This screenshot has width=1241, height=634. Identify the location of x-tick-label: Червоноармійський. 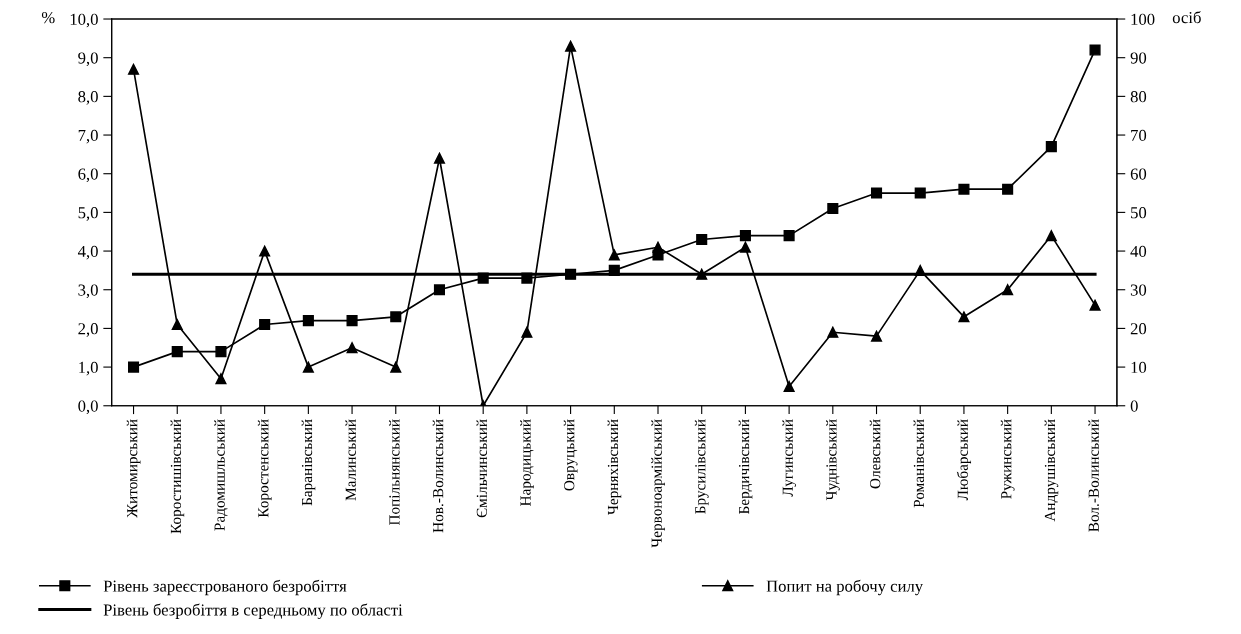
(658, 483).